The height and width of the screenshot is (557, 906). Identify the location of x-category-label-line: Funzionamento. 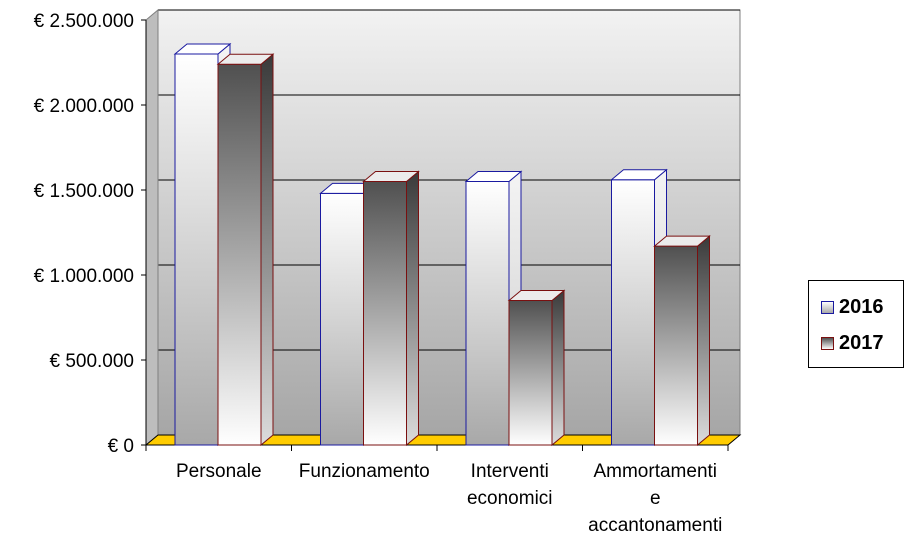
(364, 471).